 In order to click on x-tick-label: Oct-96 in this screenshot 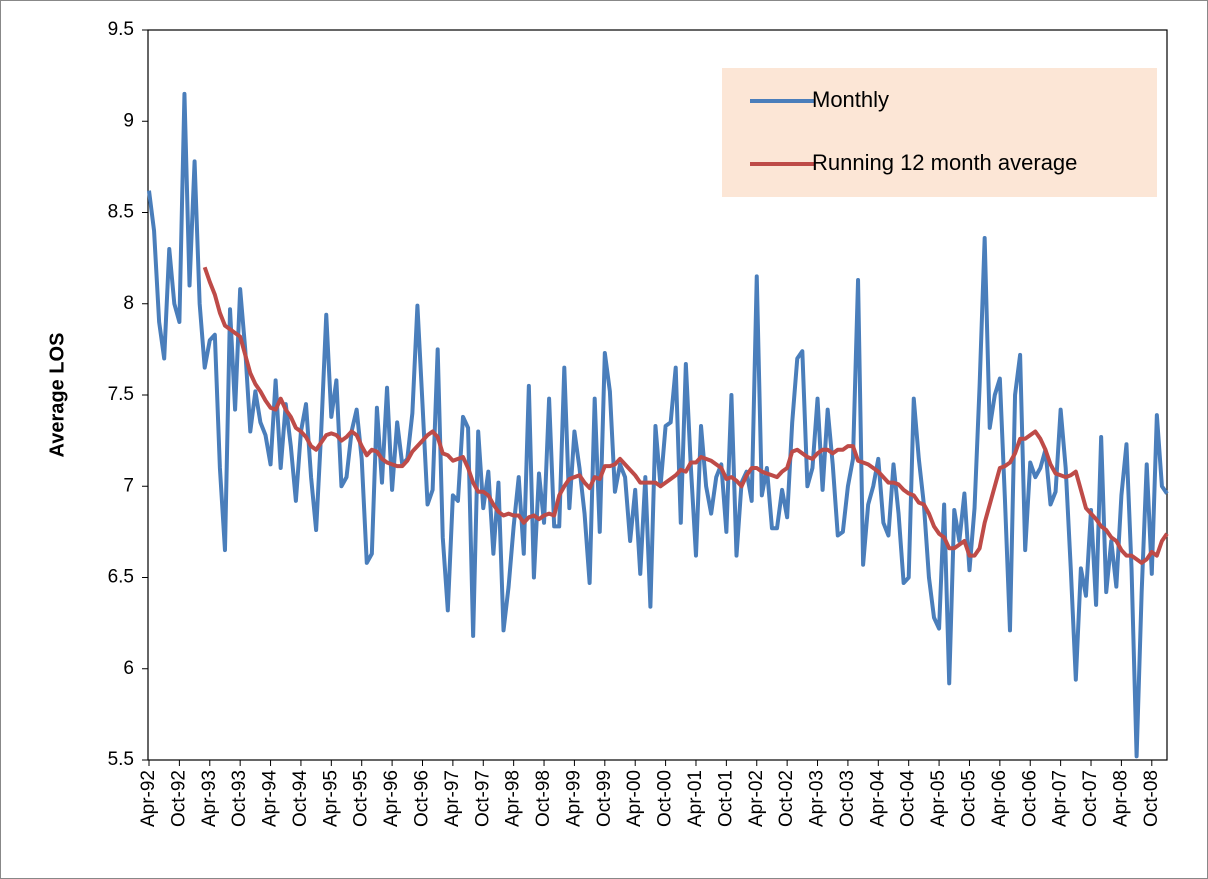, I will do `click(422, 798)`.